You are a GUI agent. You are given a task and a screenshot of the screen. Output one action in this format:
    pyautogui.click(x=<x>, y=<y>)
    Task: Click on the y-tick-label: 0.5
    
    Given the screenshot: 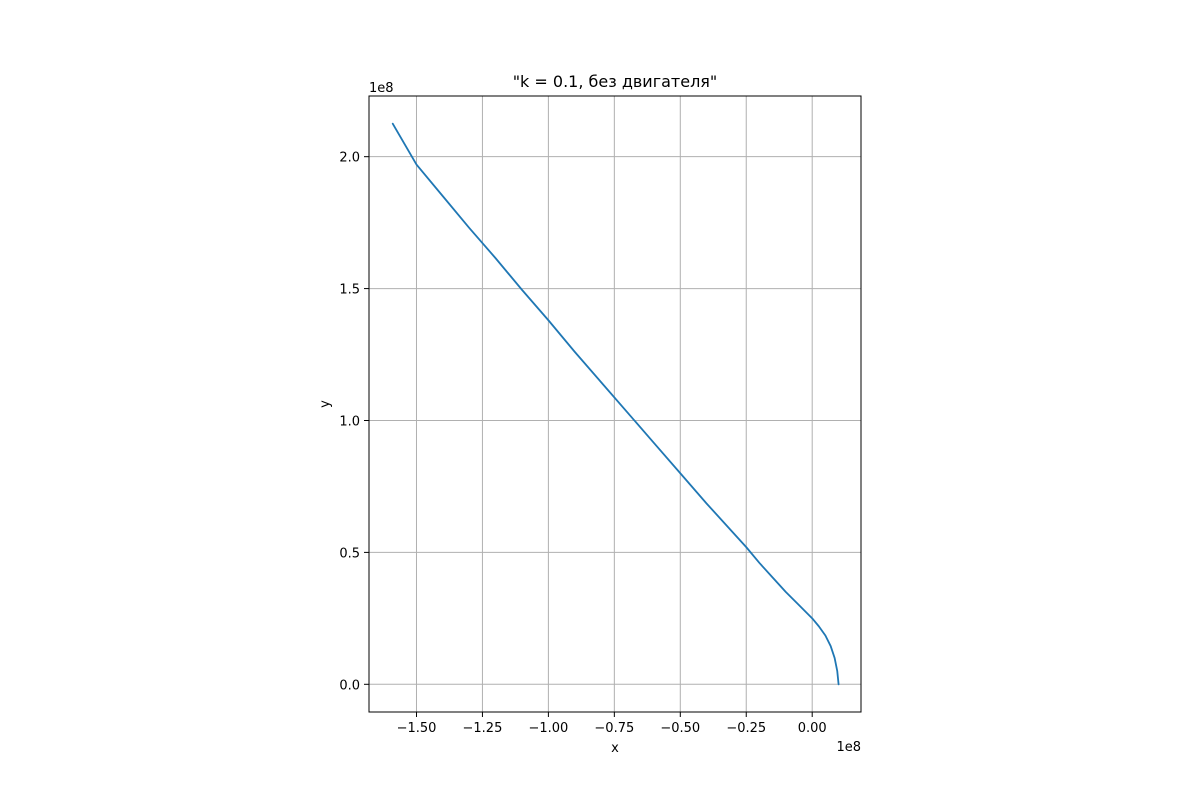 What is the action you would take?
    pyautogui.click(x=349, y=553)
    